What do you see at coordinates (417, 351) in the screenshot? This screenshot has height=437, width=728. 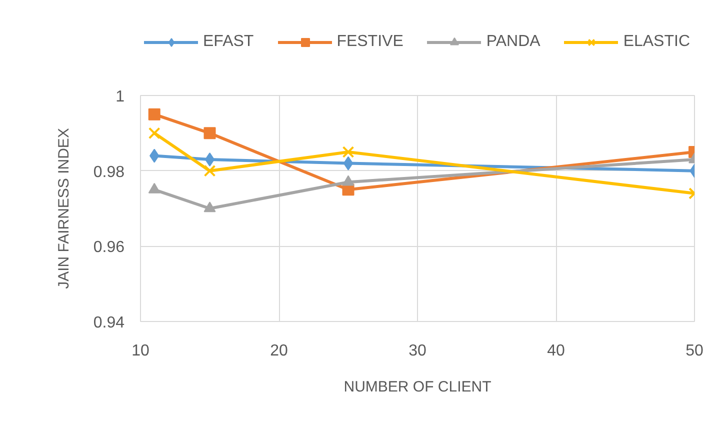 I see `x-tick-label: 30` at bounding box center [417, 351].